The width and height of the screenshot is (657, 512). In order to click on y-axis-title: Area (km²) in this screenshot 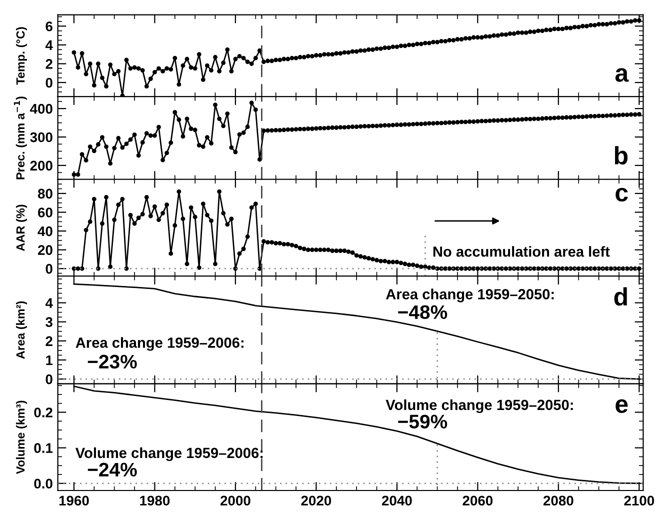, I will do `click(22, 330)`.